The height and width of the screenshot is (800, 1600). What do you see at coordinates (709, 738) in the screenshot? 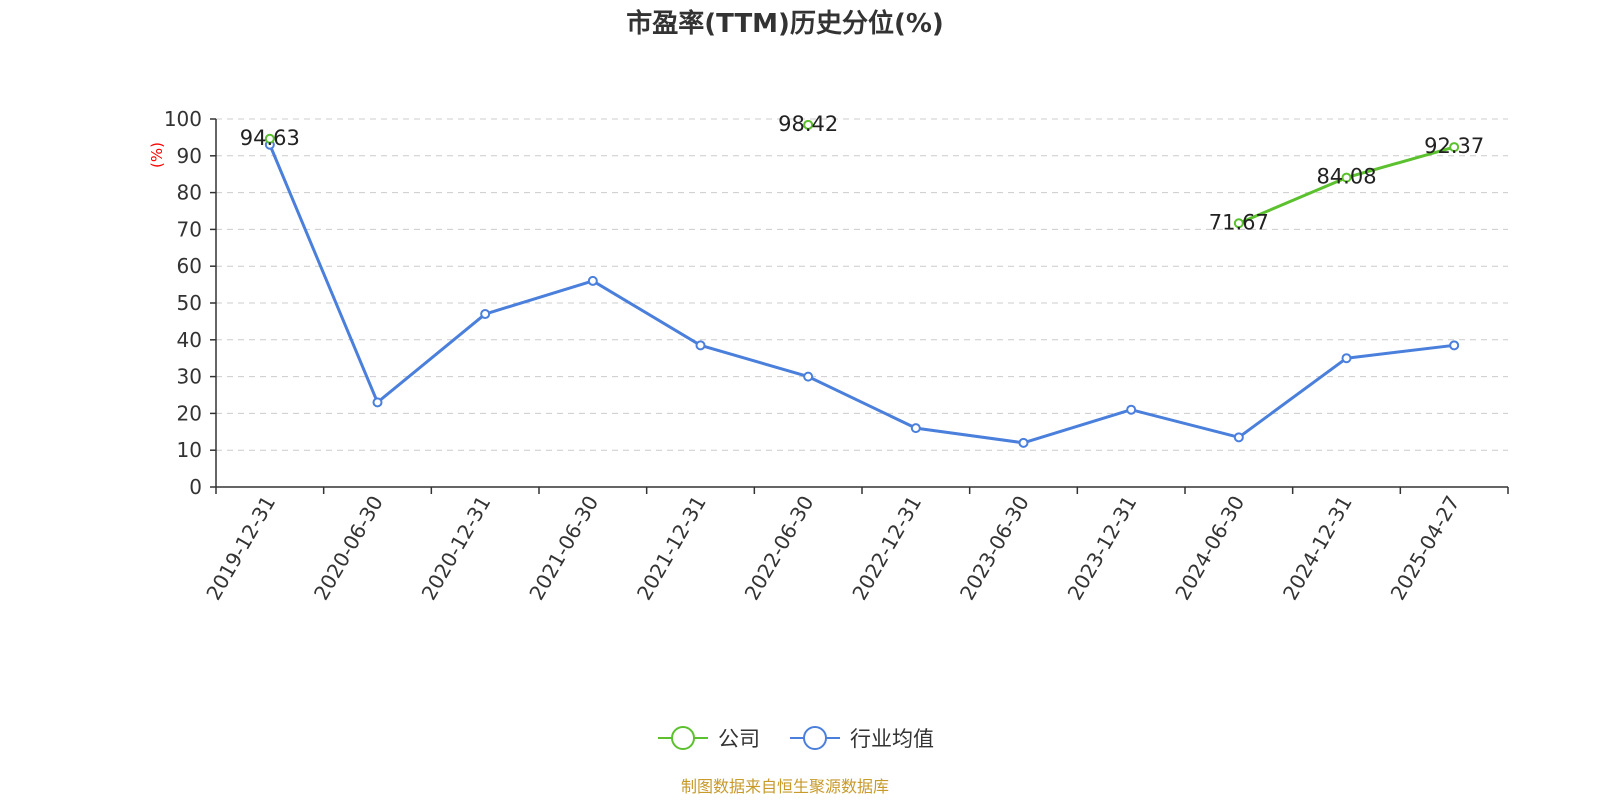
I see `legend-item-company: 公司` at bounding box center [709, 738].